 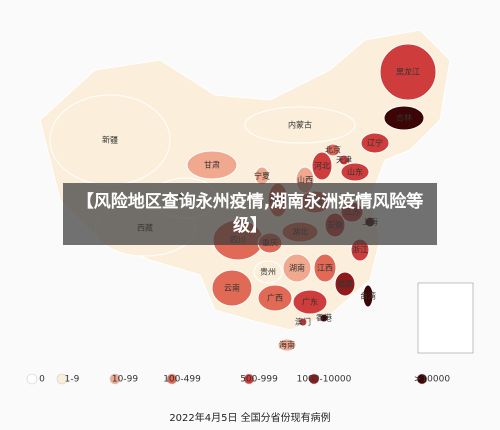 What do you see at coordinates (249, 417) in the screenshot?
I see `caption: 2022年4月5日 全国分省份现有病例` at bounding box center [249, 417].